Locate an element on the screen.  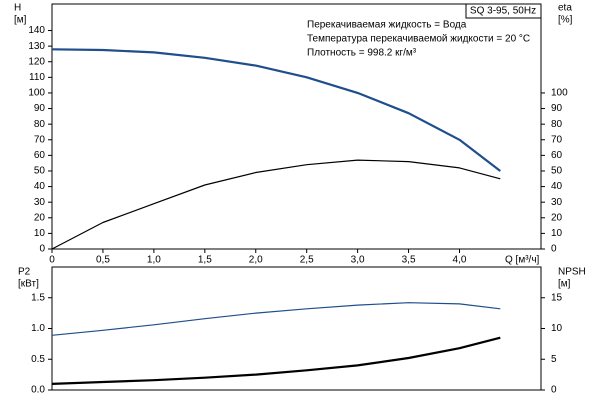
y-axis-label: P2 is located at coordinates (24, 272).